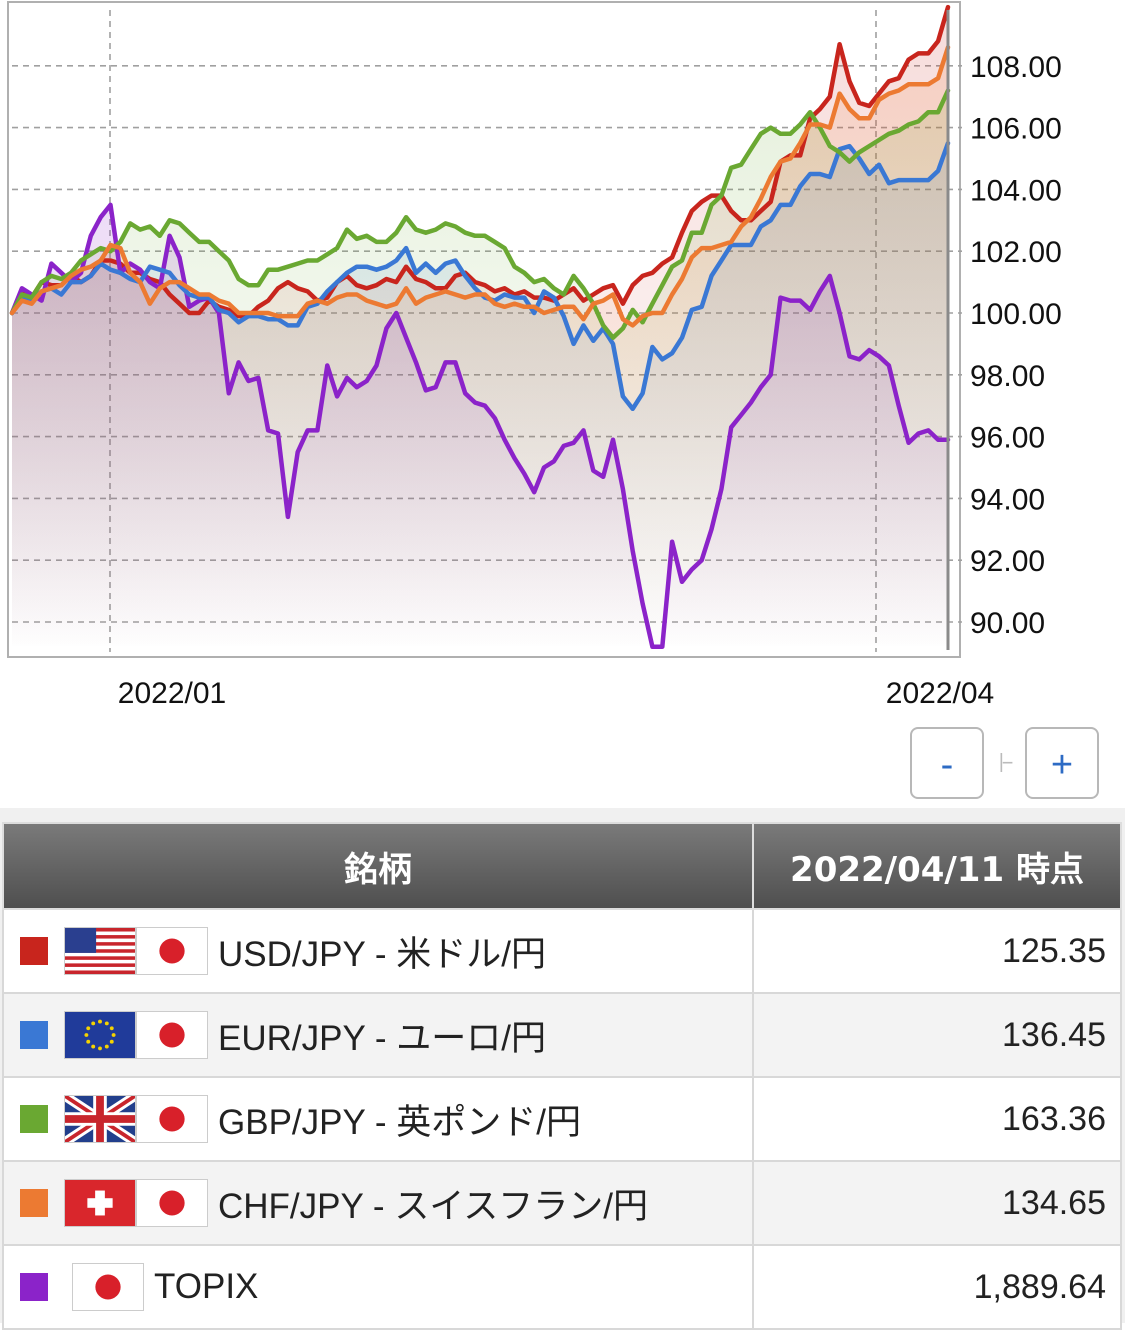 This screenshot has height=1330, width=1125. Describe the element at coordinates (433, 1206) in the screenshot. I see `instrument-label: CHF/JPY - スイスフラン/円` at that location.